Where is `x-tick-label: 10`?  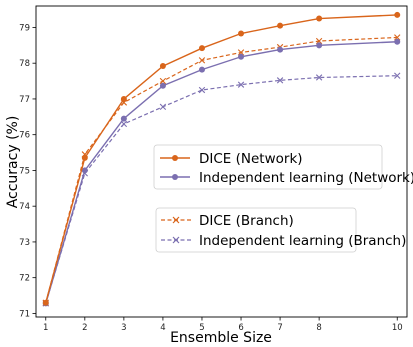 x-tick-label: 10 is located at coordinates (397, 328).